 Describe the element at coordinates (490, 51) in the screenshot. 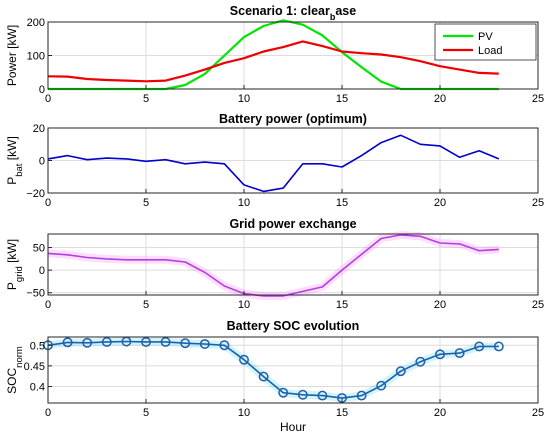

I see `legend-label: Load` at that location.